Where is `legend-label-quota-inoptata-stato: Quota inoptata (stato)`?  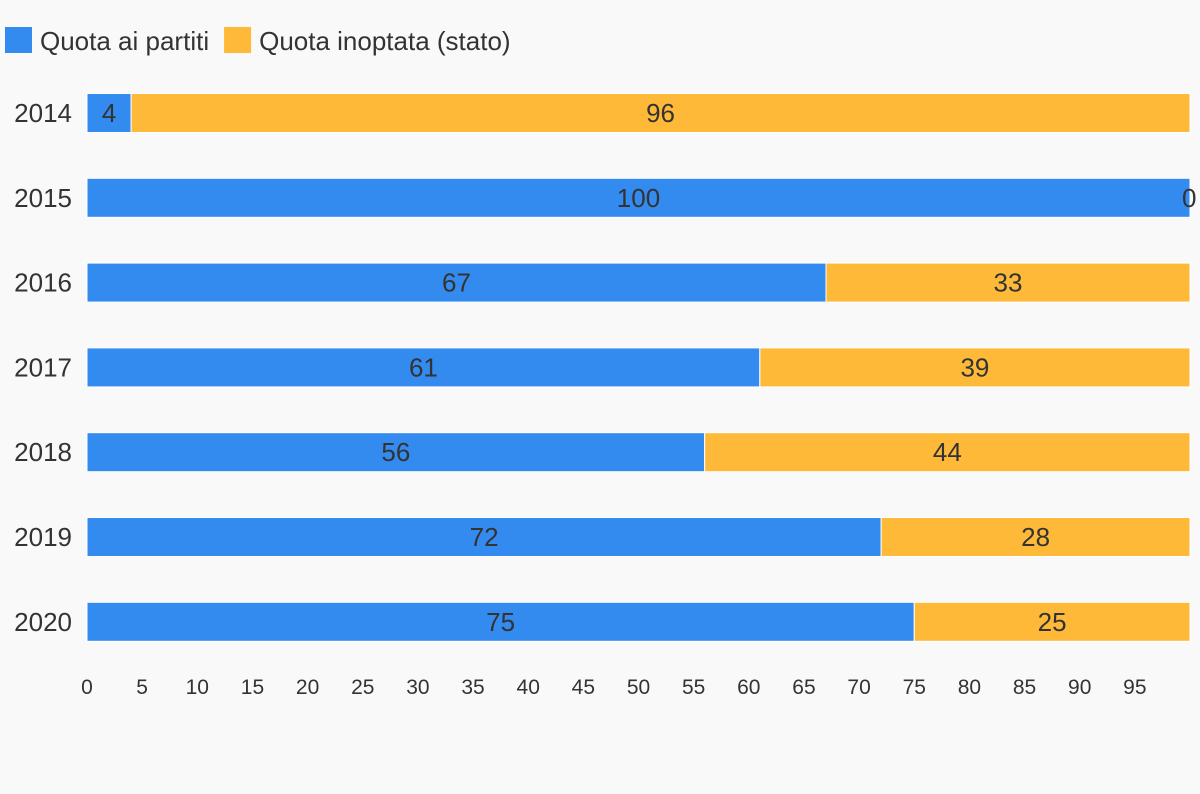 legend-label-quota-inoptata-stato: Quota inoptata (stato) is located at coordinates (384, 41).